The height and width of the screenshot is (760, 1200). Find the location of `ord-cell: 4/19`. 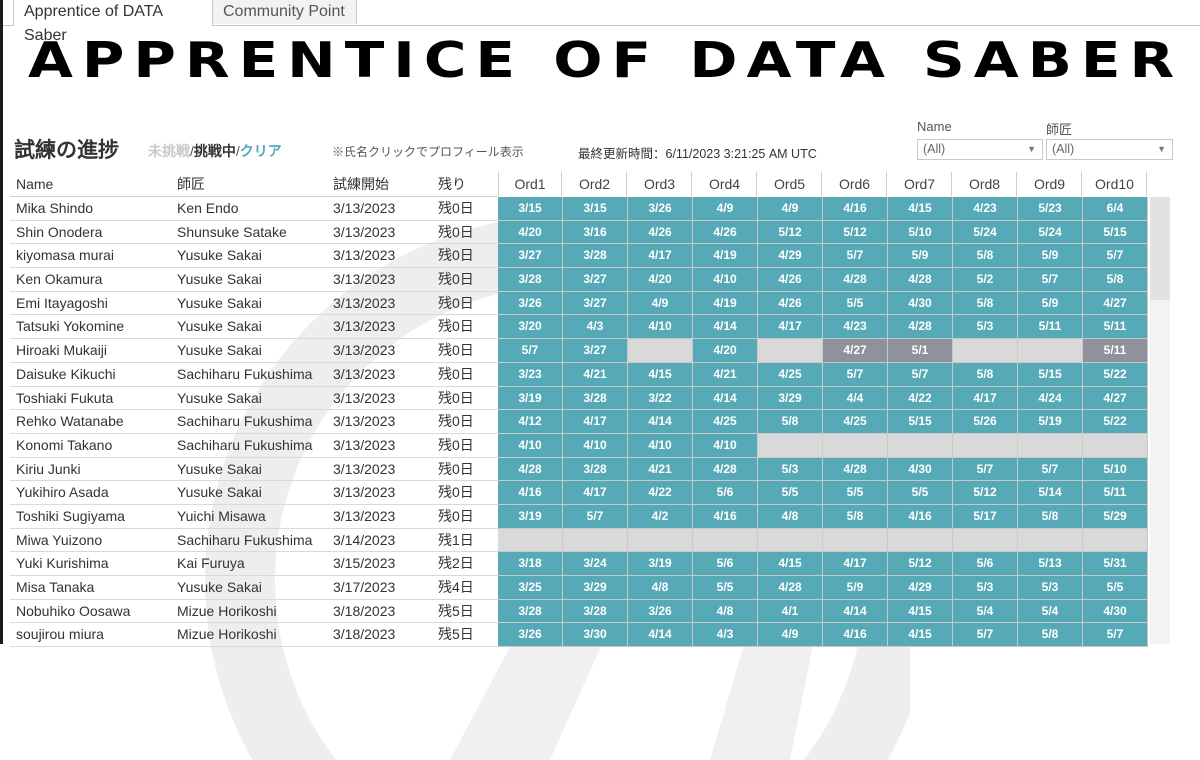

ord-cell: 4/19 is located at coordinates (725, 303).